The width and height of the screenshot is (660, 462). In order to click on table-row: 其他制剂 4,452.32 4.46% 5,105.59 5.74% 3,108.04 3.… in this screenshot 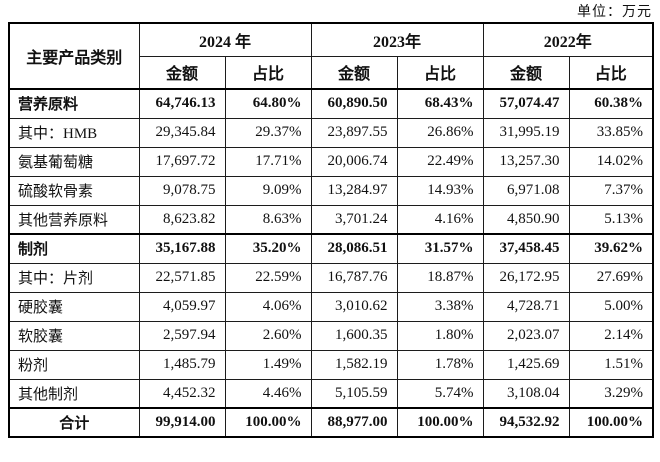, I will do `click(331, 393)`.